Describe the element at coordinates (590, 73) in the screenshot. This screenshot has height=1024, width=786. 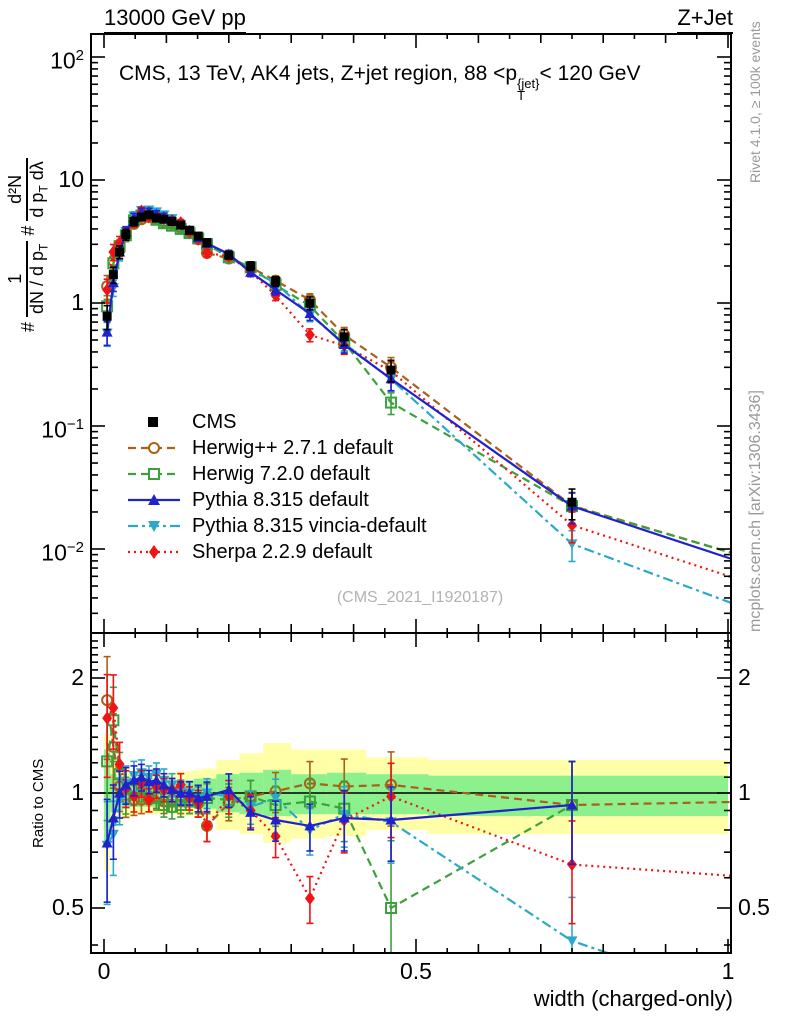
I see `panel-title-text-end: < 120 GeV` at that location.